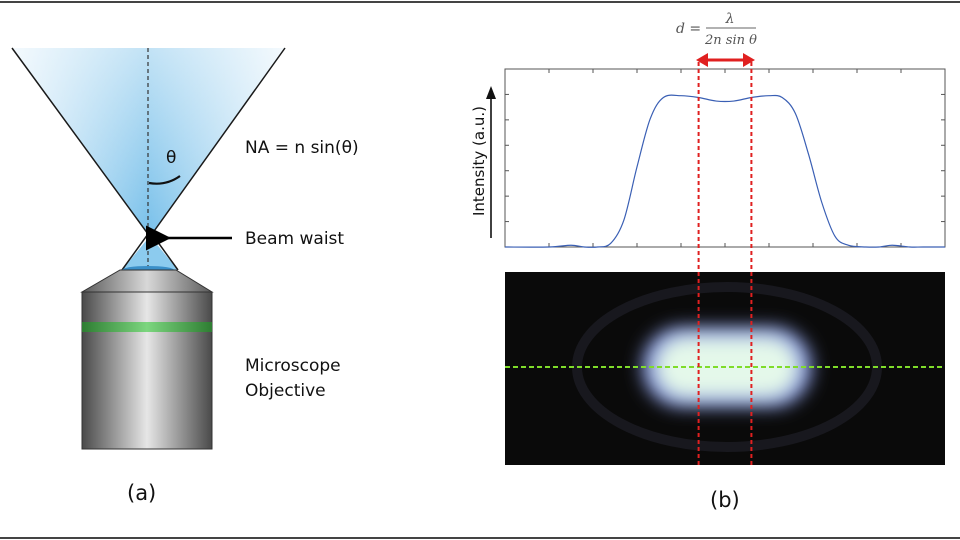 This screenshot has height=540, width=960. Describe the element at coordinates (147, 281) in the screenshot. I see `objective-cap` at that location.